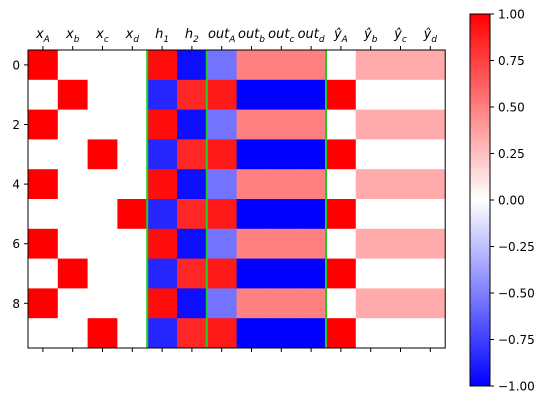  Describe the element at coordinates (43, 65) in the screenshot. I see `heatmap-cell-r0-c0` at that location.